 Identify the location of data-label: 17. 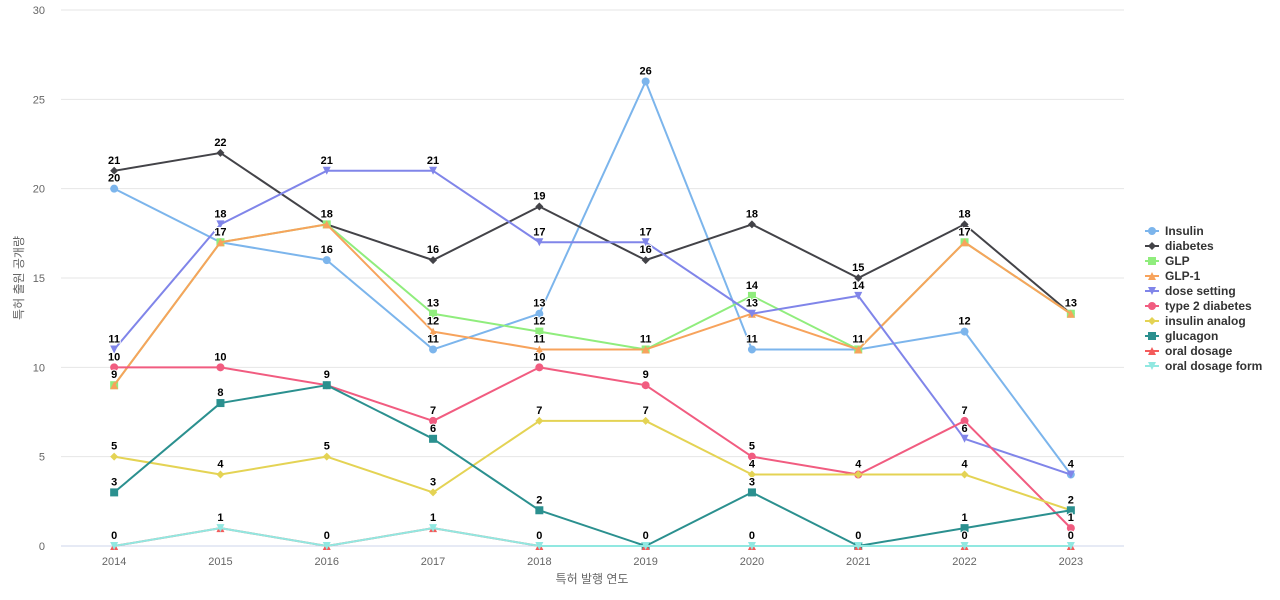
(220, 232).